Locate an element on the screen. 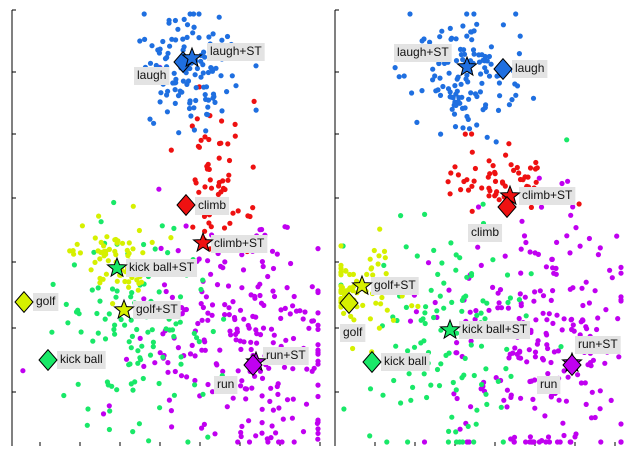  marker-label: laugh is located at coordinates (529, 68).